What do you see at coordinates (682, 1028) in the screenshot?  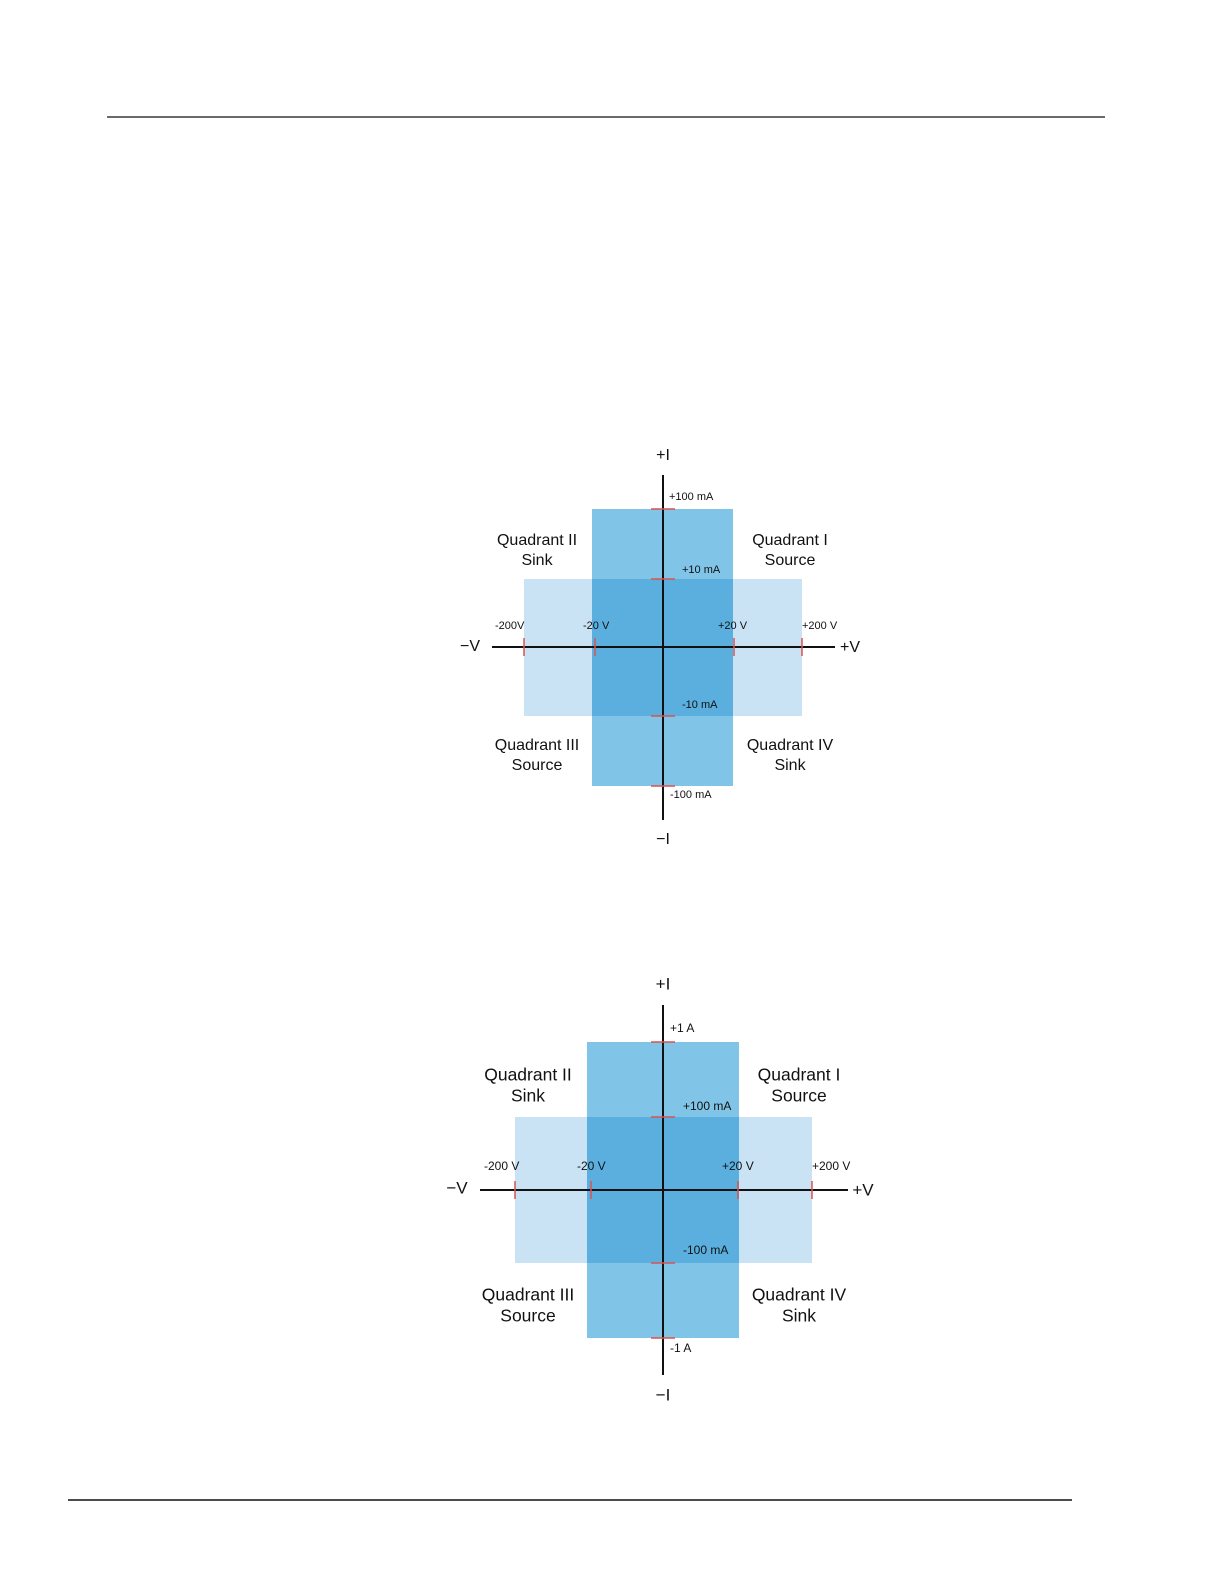 I see `current-tick-label: +1 A` at bounding box center [682, 1028].